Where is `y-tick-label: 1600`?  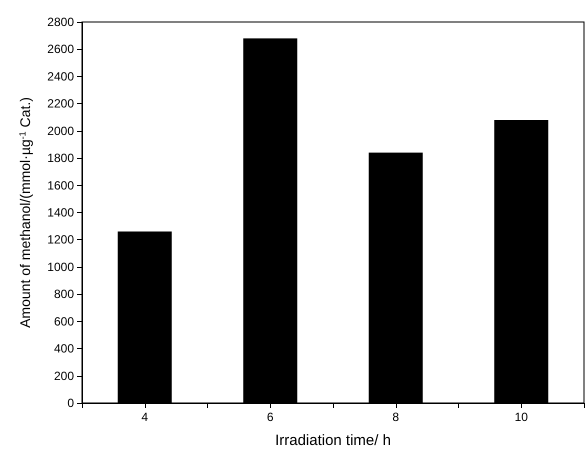 y-tick-label: 1600 is located at coordinates (60, 185).